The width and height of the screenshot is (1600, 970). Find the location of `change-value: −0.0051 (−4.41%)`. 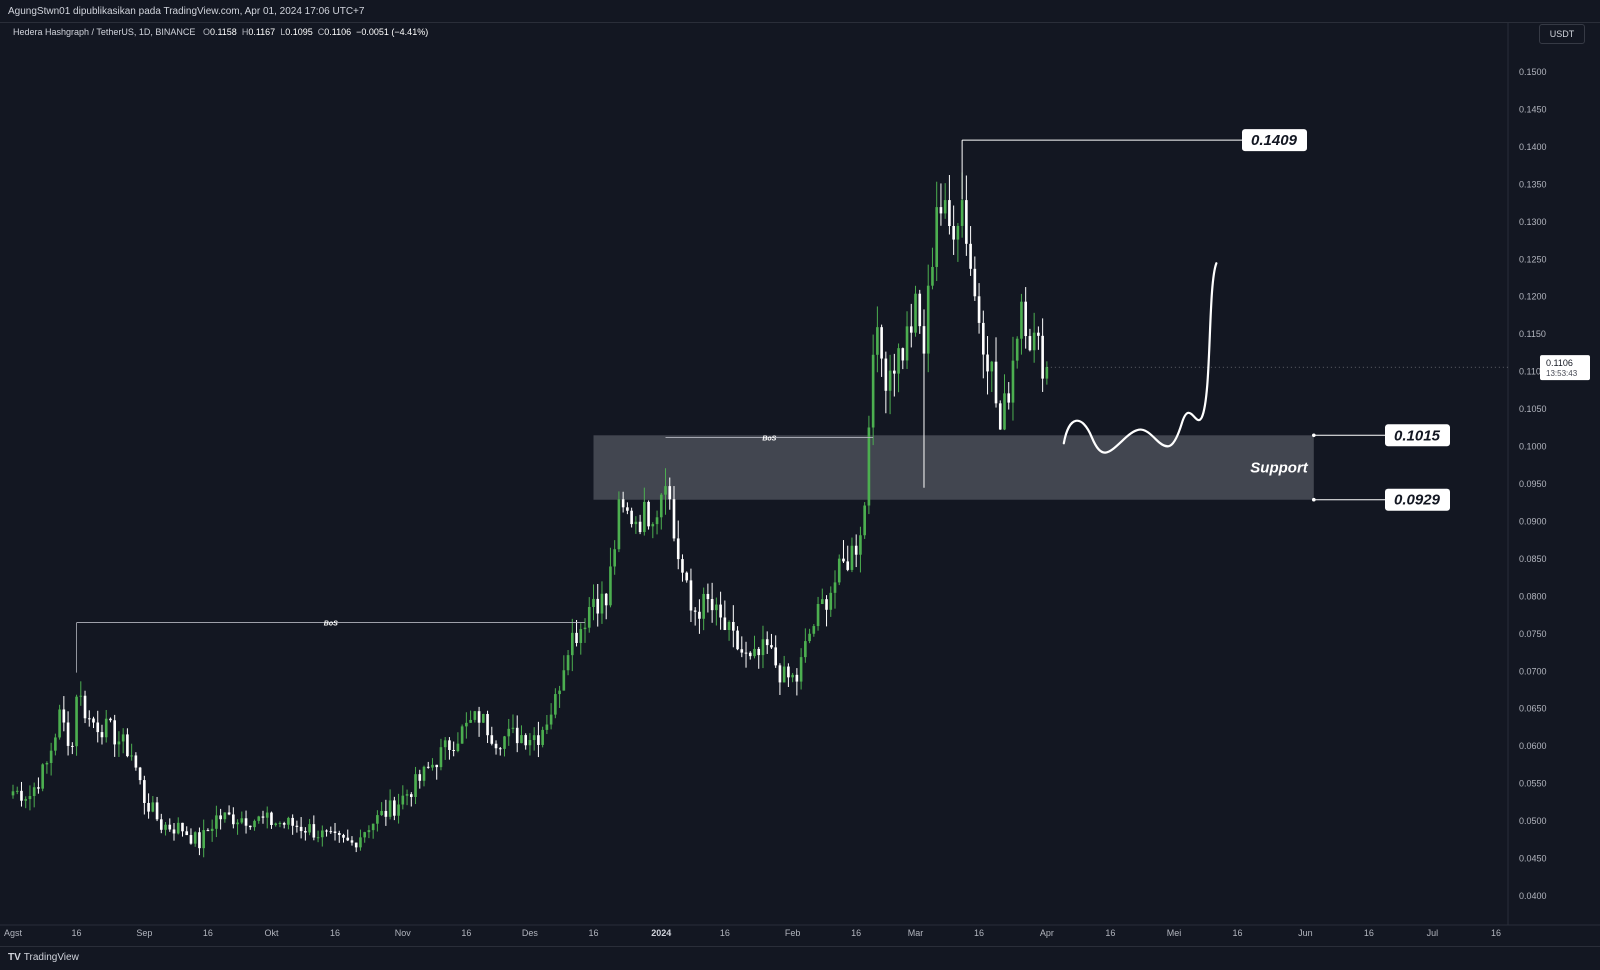

change-value: −0.0051 (−4.41%) is located at coordinates (392, 32).